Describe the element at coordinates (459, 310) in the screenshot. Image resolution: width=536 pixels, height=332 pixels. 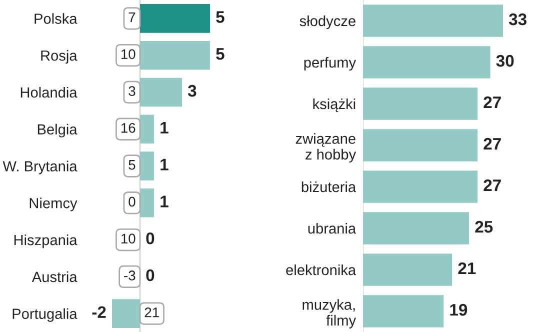
I see `data-label: 19` at that location.